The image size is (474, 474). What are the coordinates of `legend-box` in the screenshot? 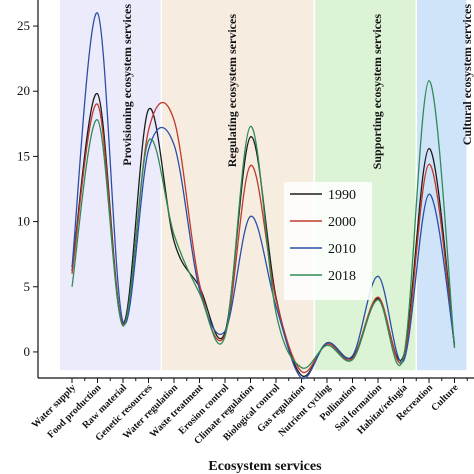 It's located at (328, 241).